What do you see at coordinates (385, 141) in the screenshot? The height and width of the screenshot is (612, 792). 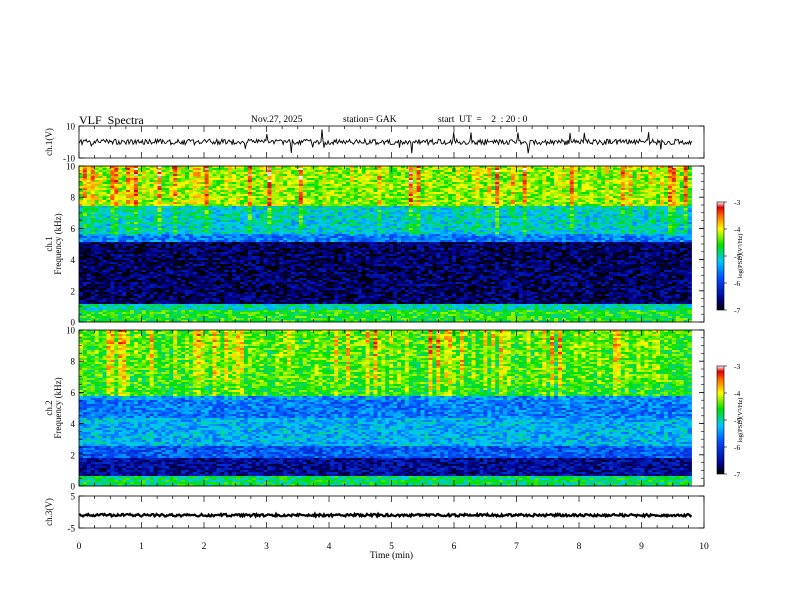 I see `waveform-ch1` at bounding box center [385, 141].